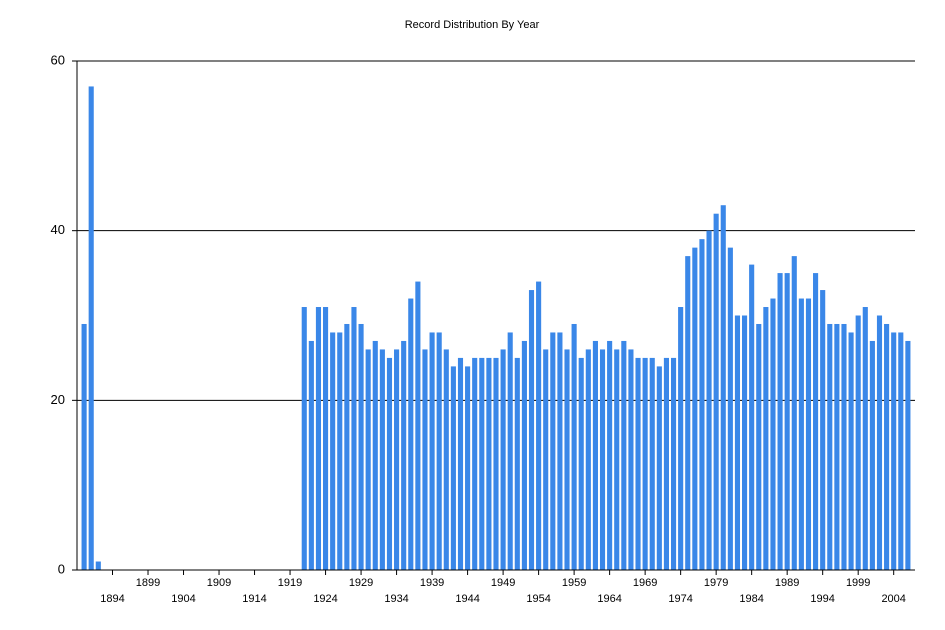 This screenshot has width=945, height=630. Describe the element at coordinates (893, 599) in the screenshot. I see `x-tick-label: 2004` at that location.